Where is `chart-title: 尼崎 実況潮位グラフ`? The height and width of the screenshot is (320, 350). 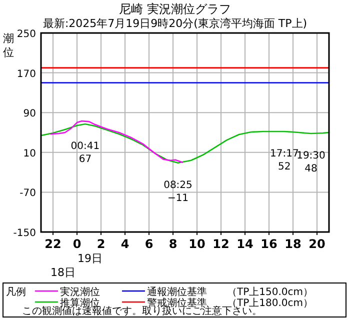 chart-title: 尼崎 実況潮位グラフ is located at coordinates (175, 9).